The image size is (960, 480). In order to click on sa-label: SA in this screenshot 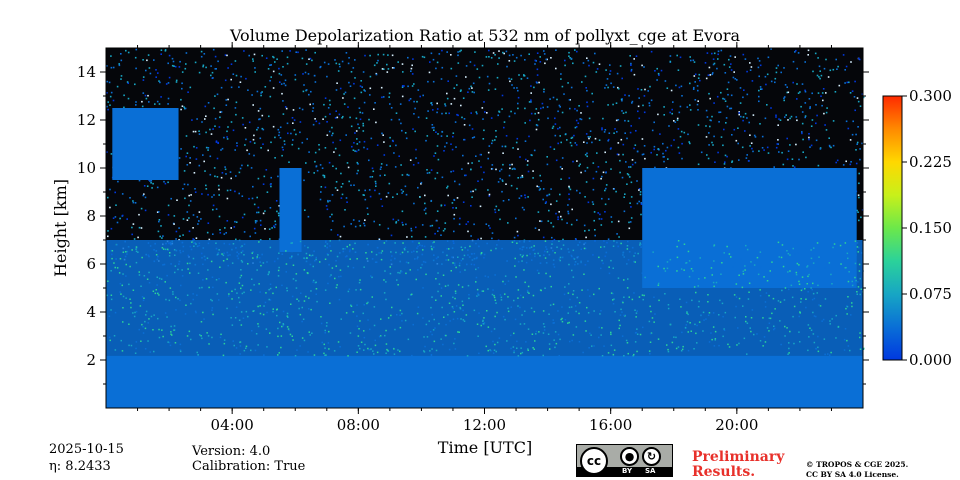, I will do `click(650, 471)`.